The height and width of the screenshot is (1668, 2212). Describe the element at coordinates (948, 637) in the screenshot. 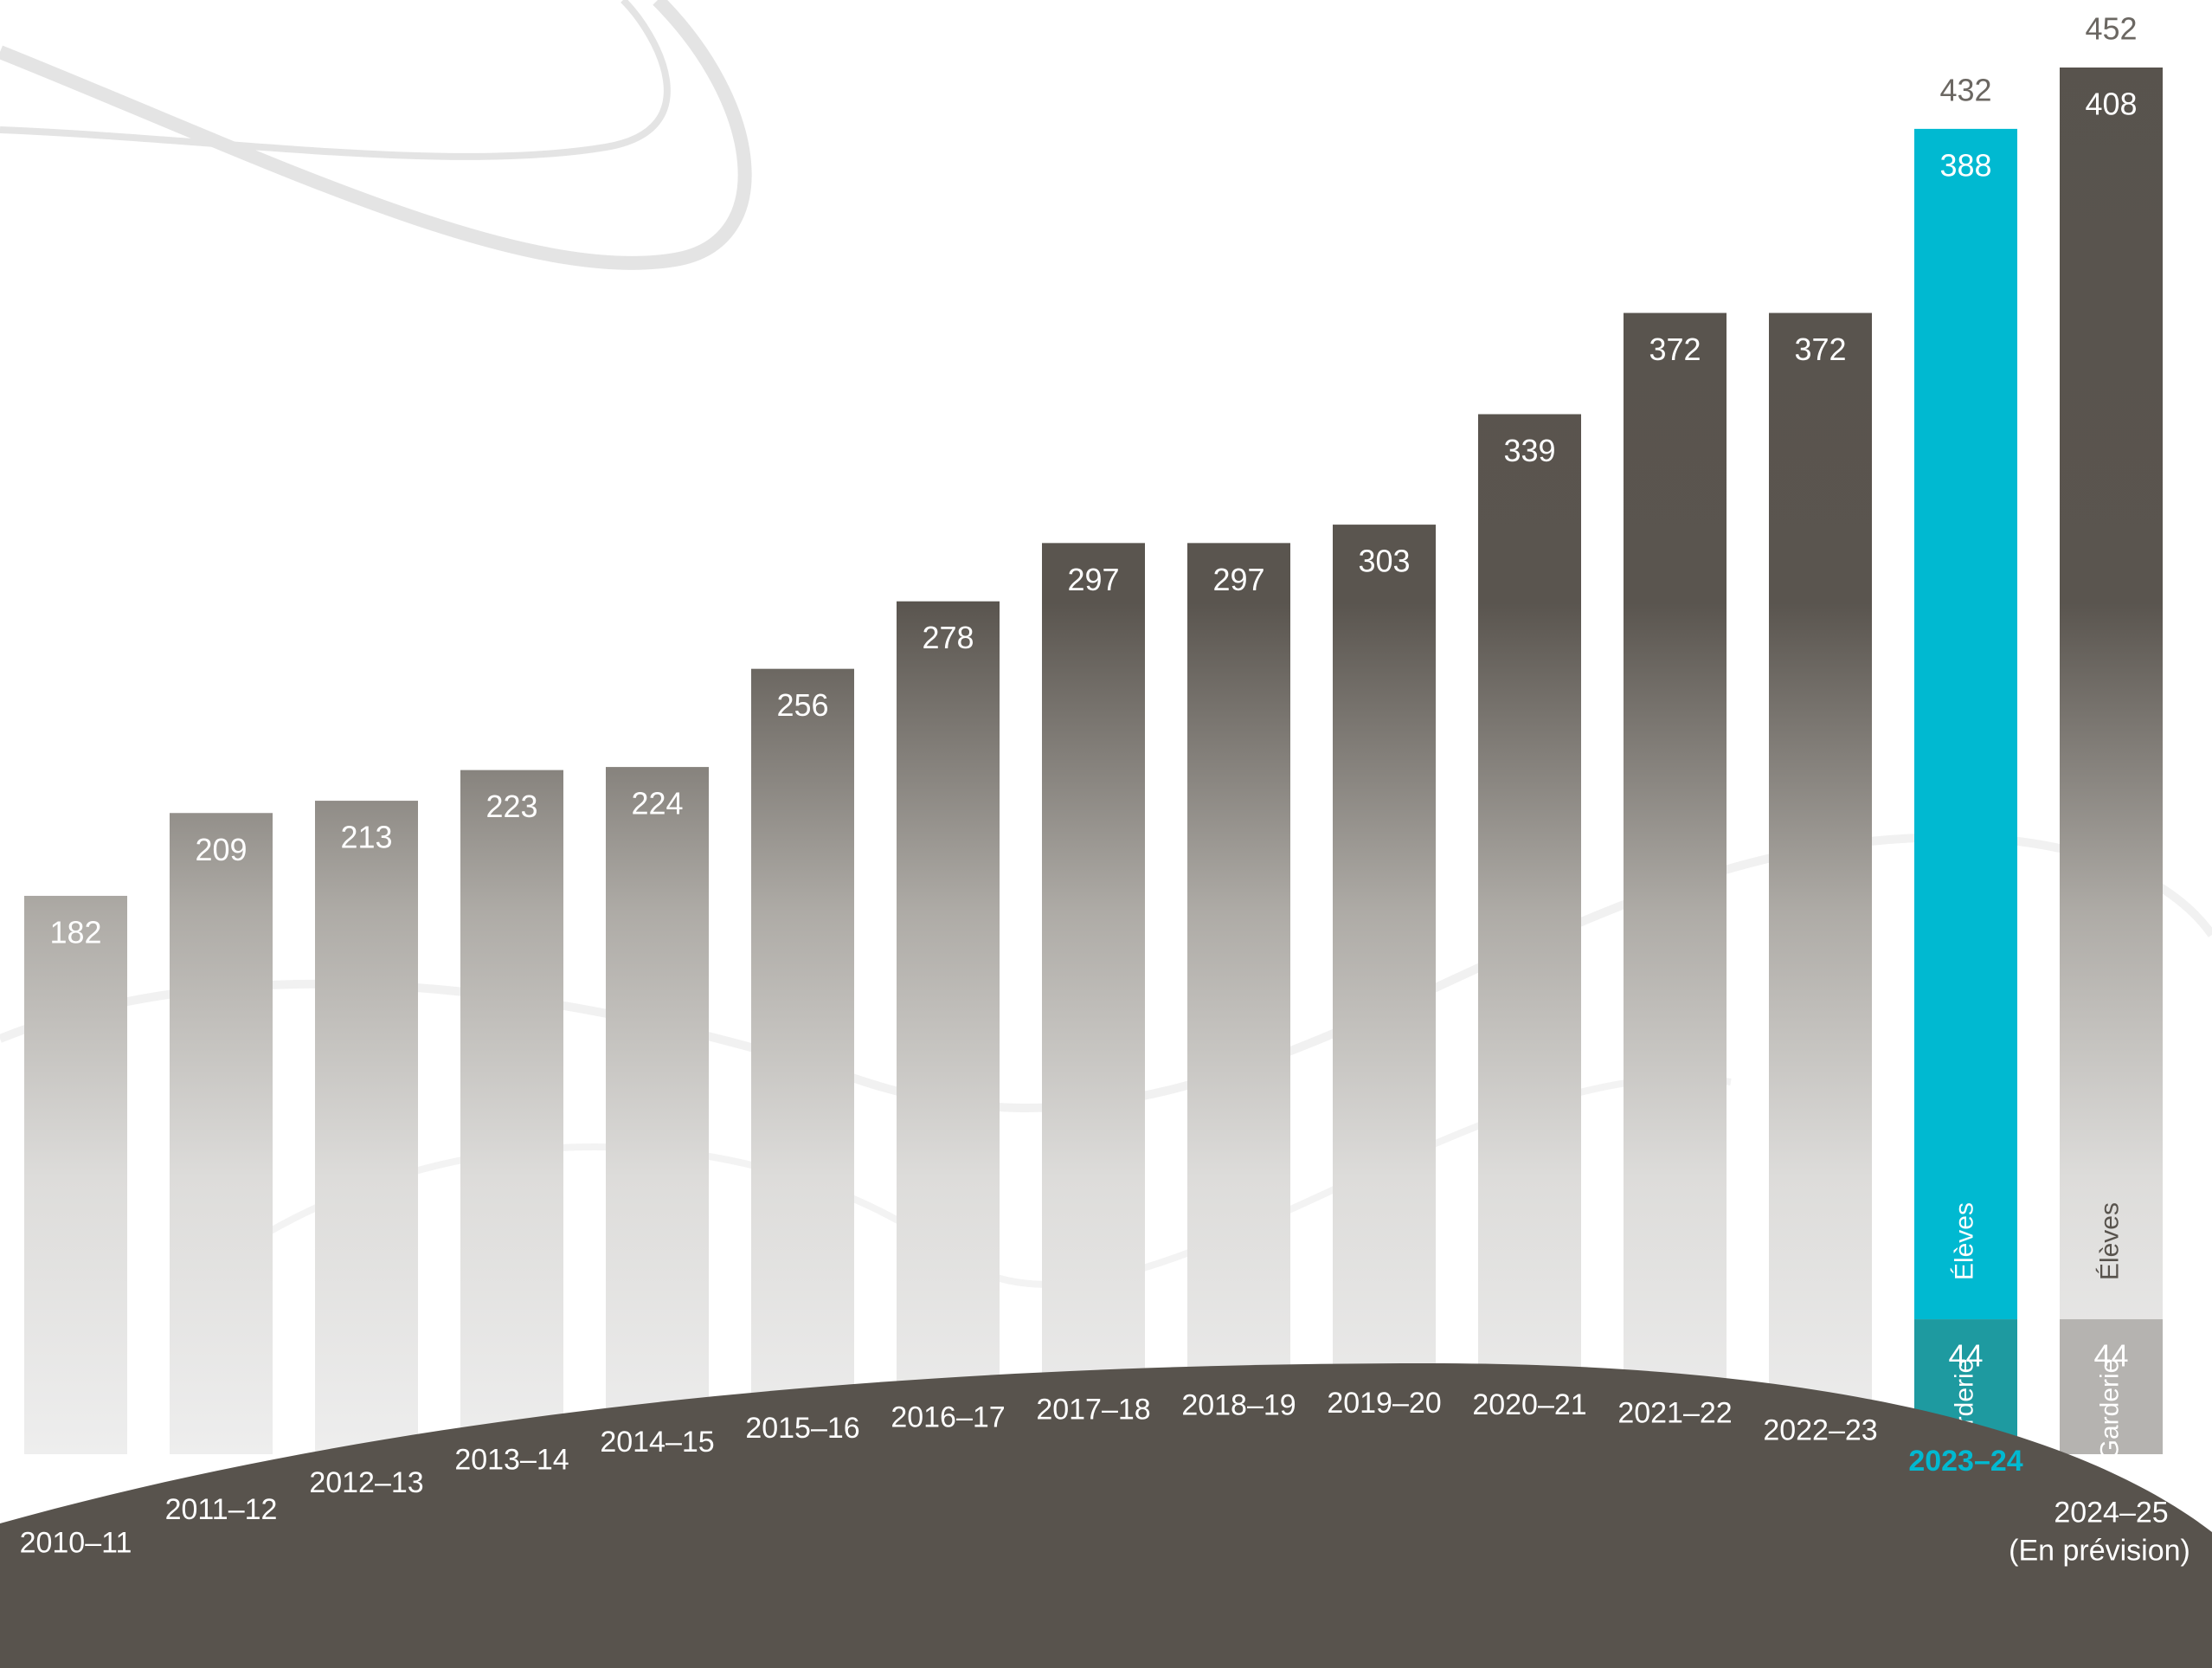

I see `value-label: 278` at that location.